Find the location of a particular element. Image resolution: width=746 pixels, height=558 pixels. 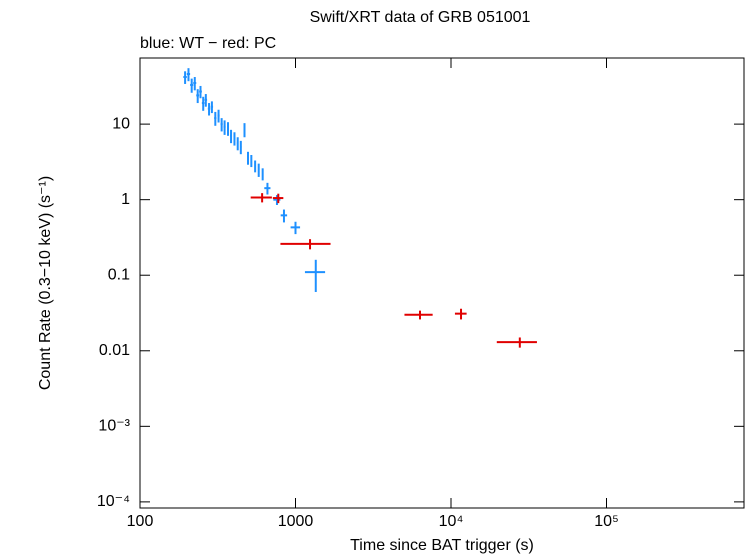

y-tick-label: 0.1 is located at coordinates (119, 274).